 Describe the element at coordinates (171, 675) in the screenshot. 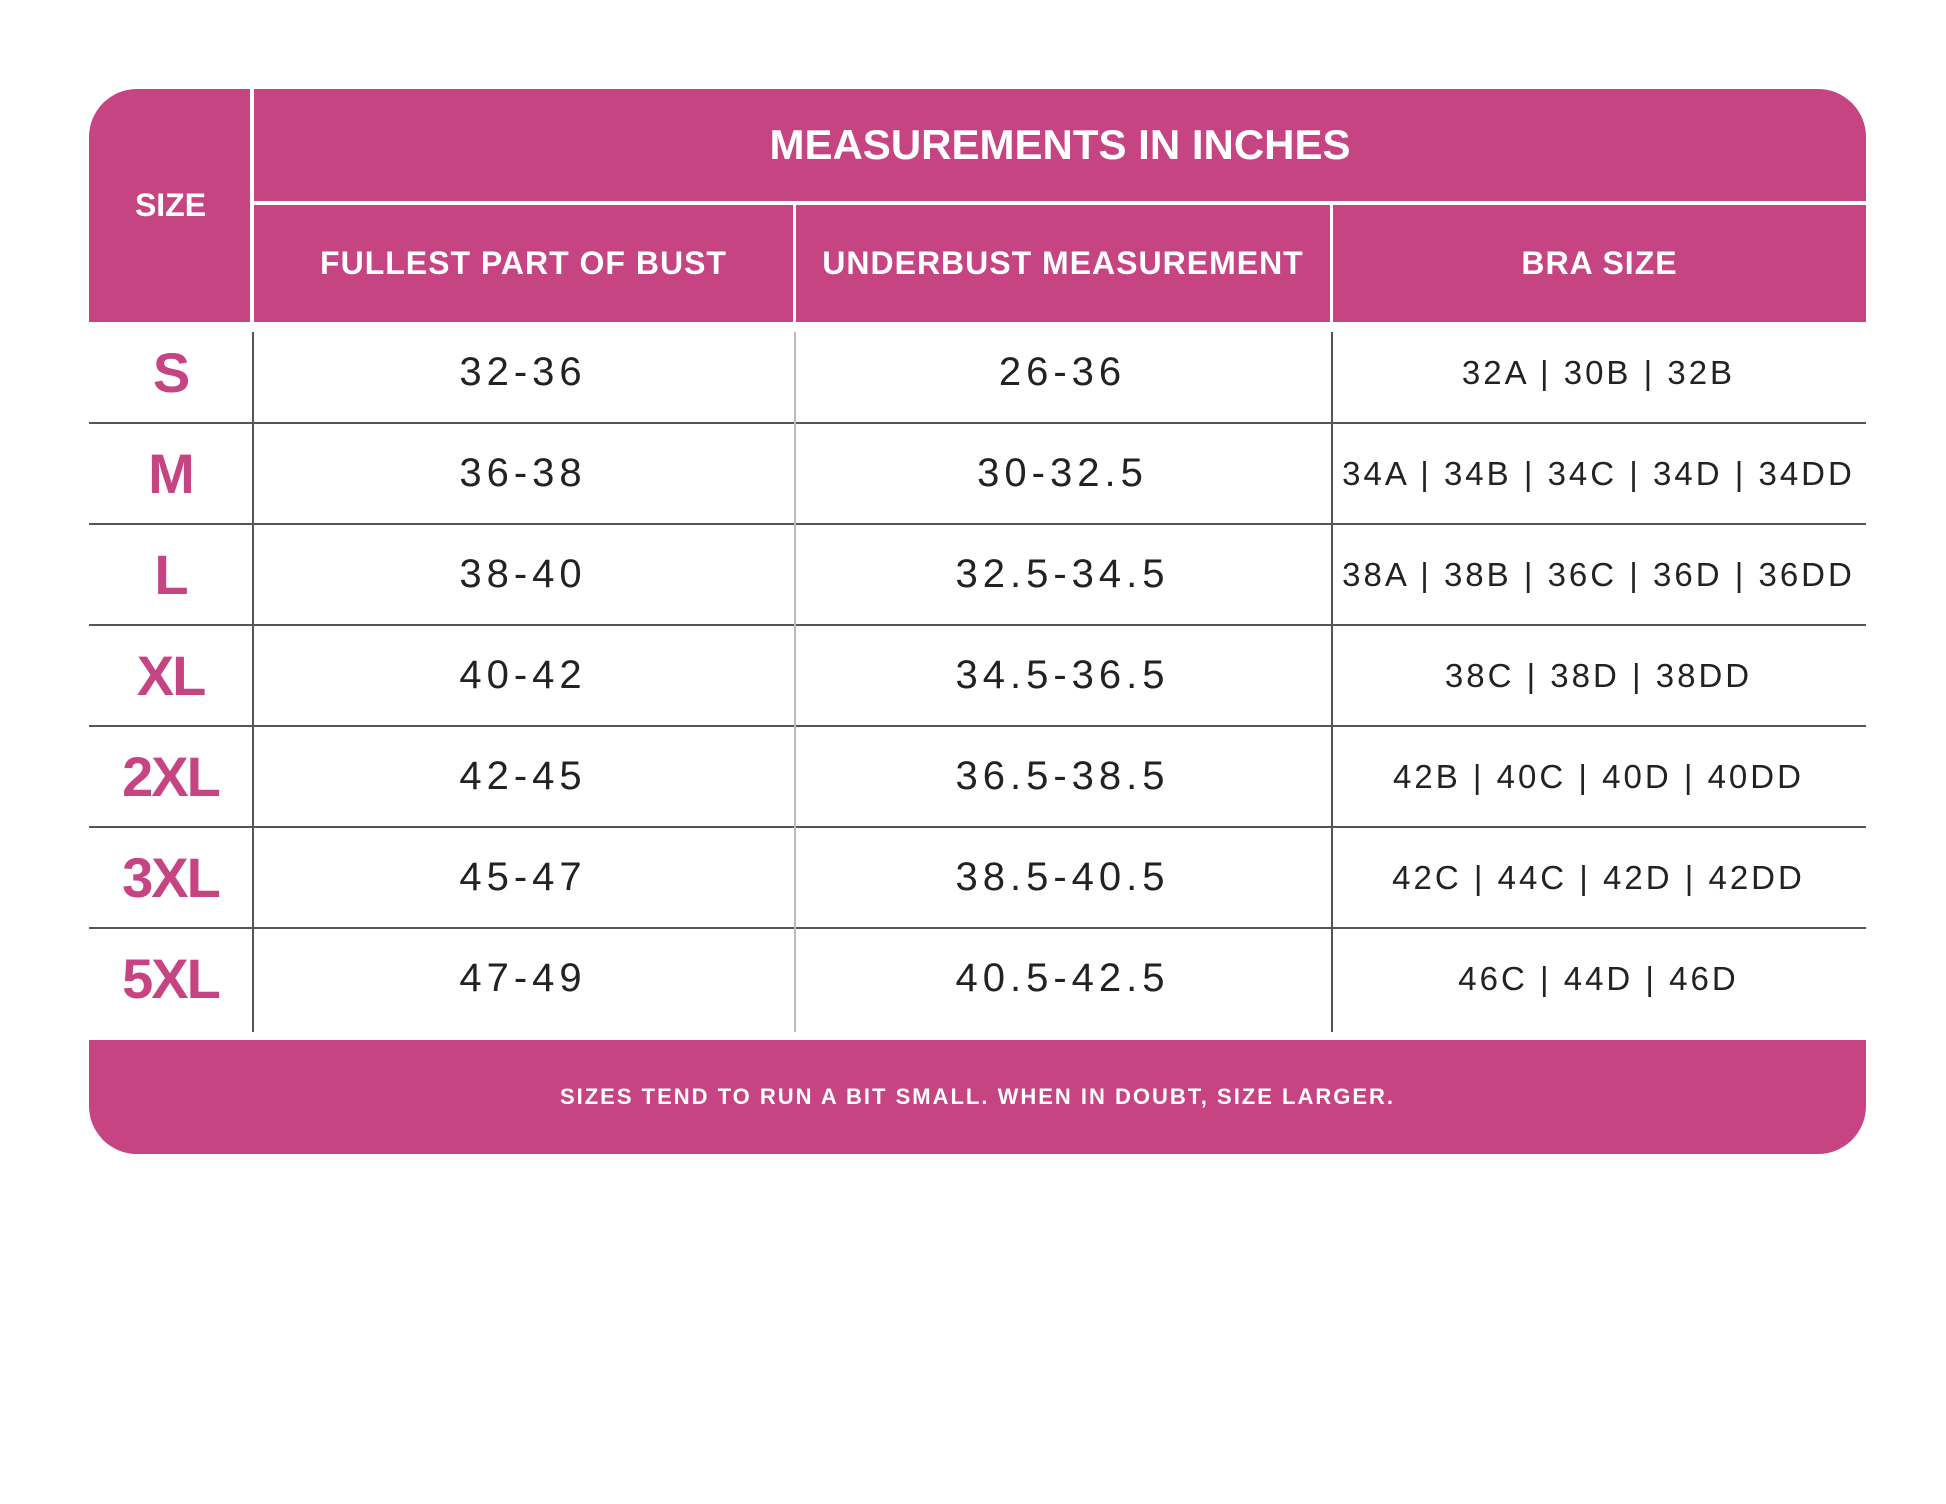

I see `size-cell: XL` at that location.